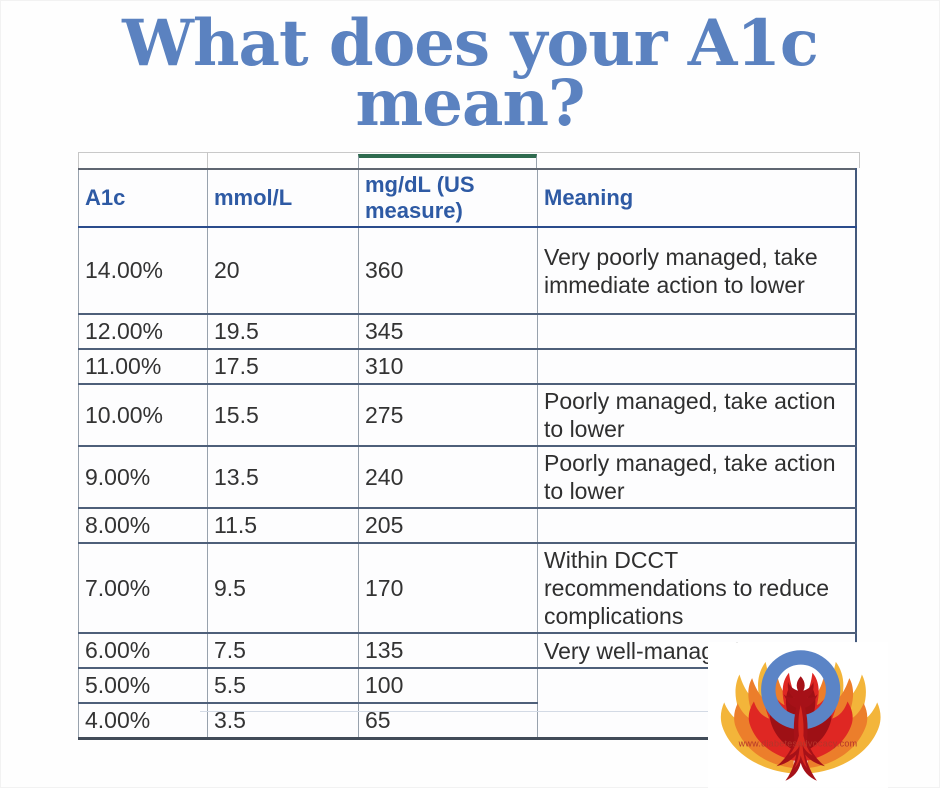 The height and width of the screenshot is (788, 940). Describe the element at coordinates (448, 477) in the screenshot. I see `cell-mgdl: 240` at that location.